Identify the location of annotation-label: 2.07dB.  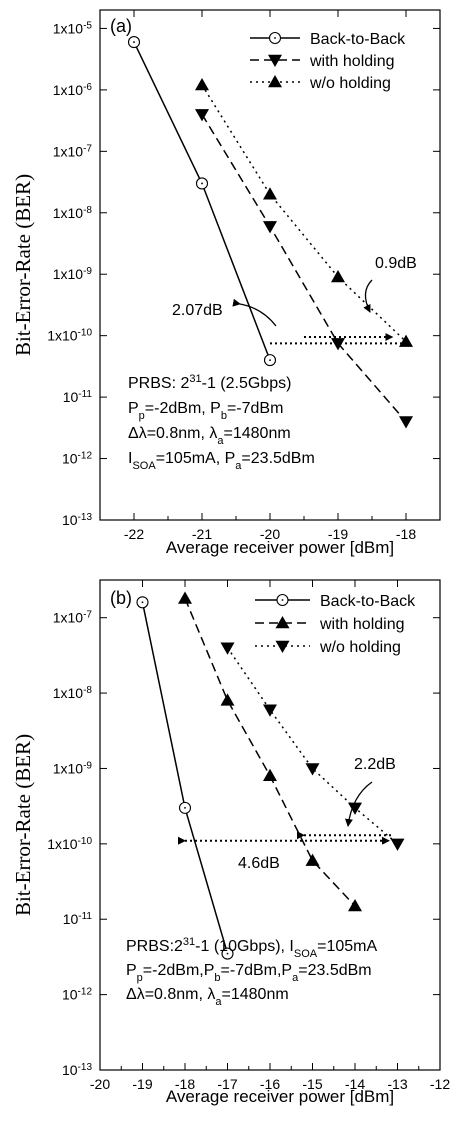
(197, 310).